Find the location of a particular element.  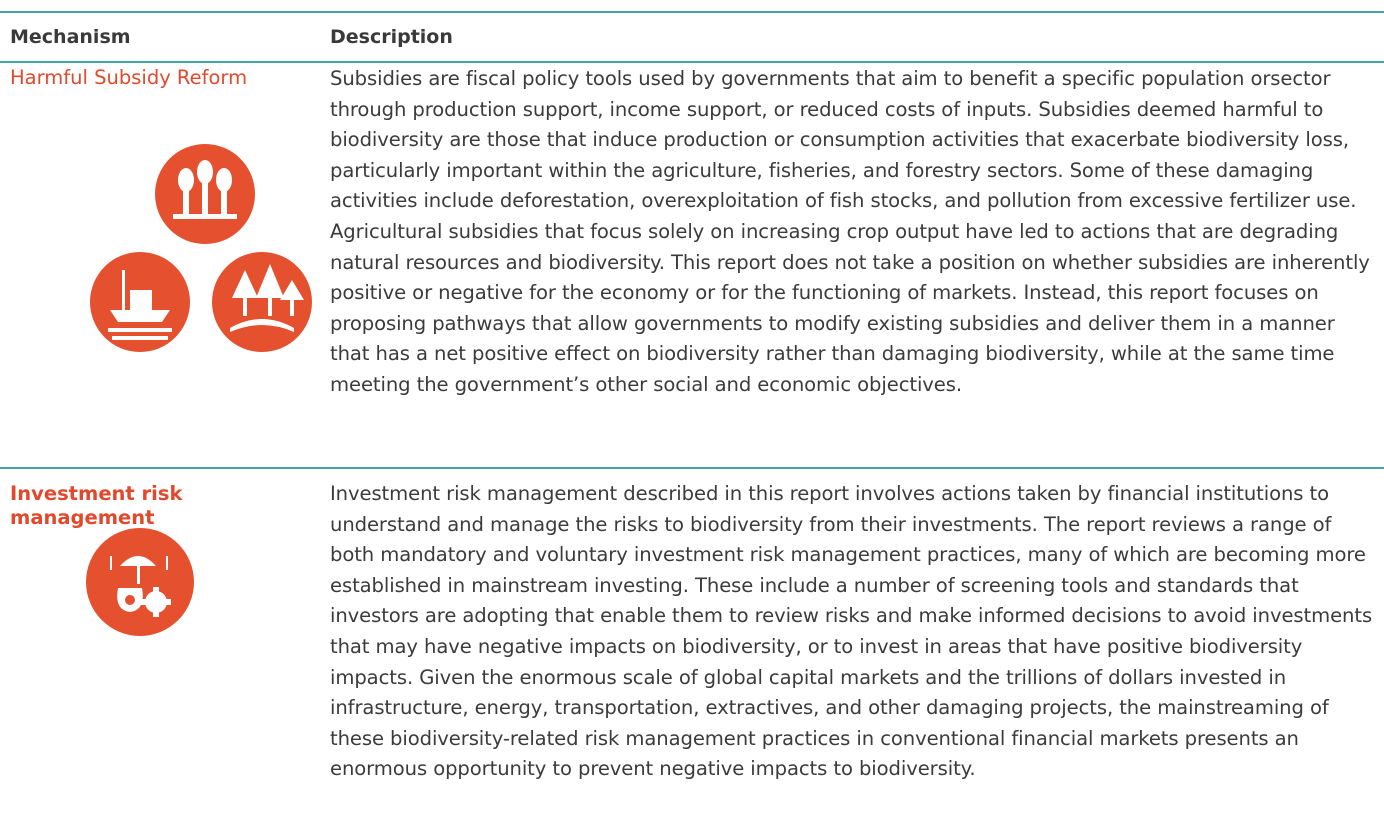

header-cell: Description is located at coordinates (391, 37).